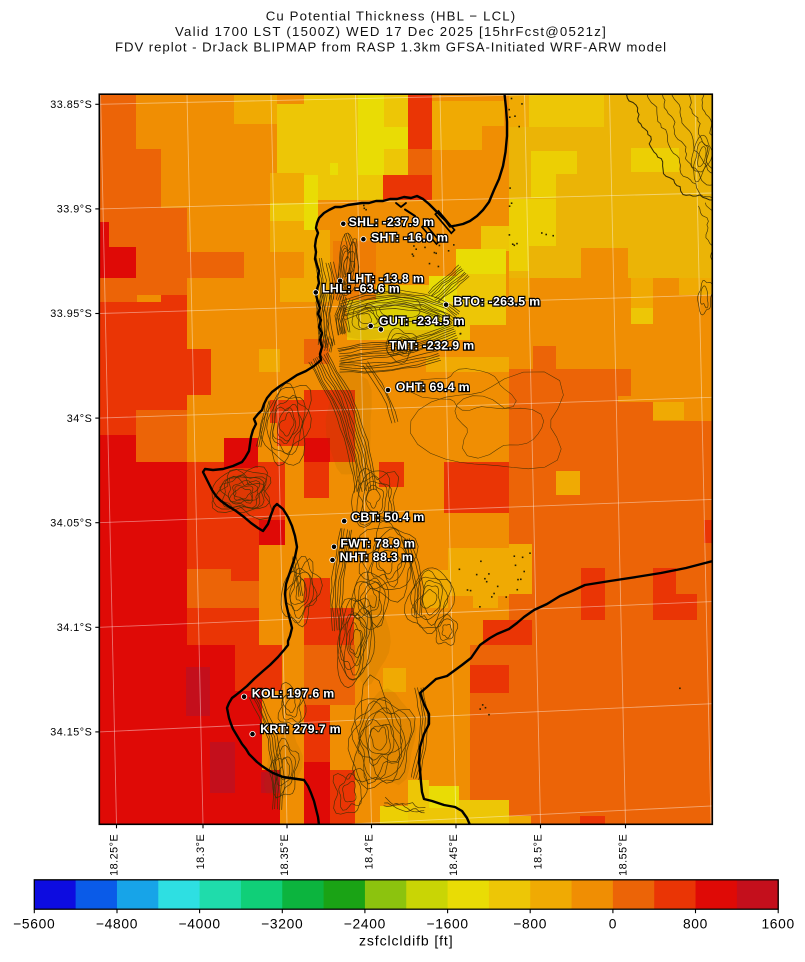 This screenshot has height=962, width=805. I want to click on svg-text: 18.5°E, so click(539, 852).